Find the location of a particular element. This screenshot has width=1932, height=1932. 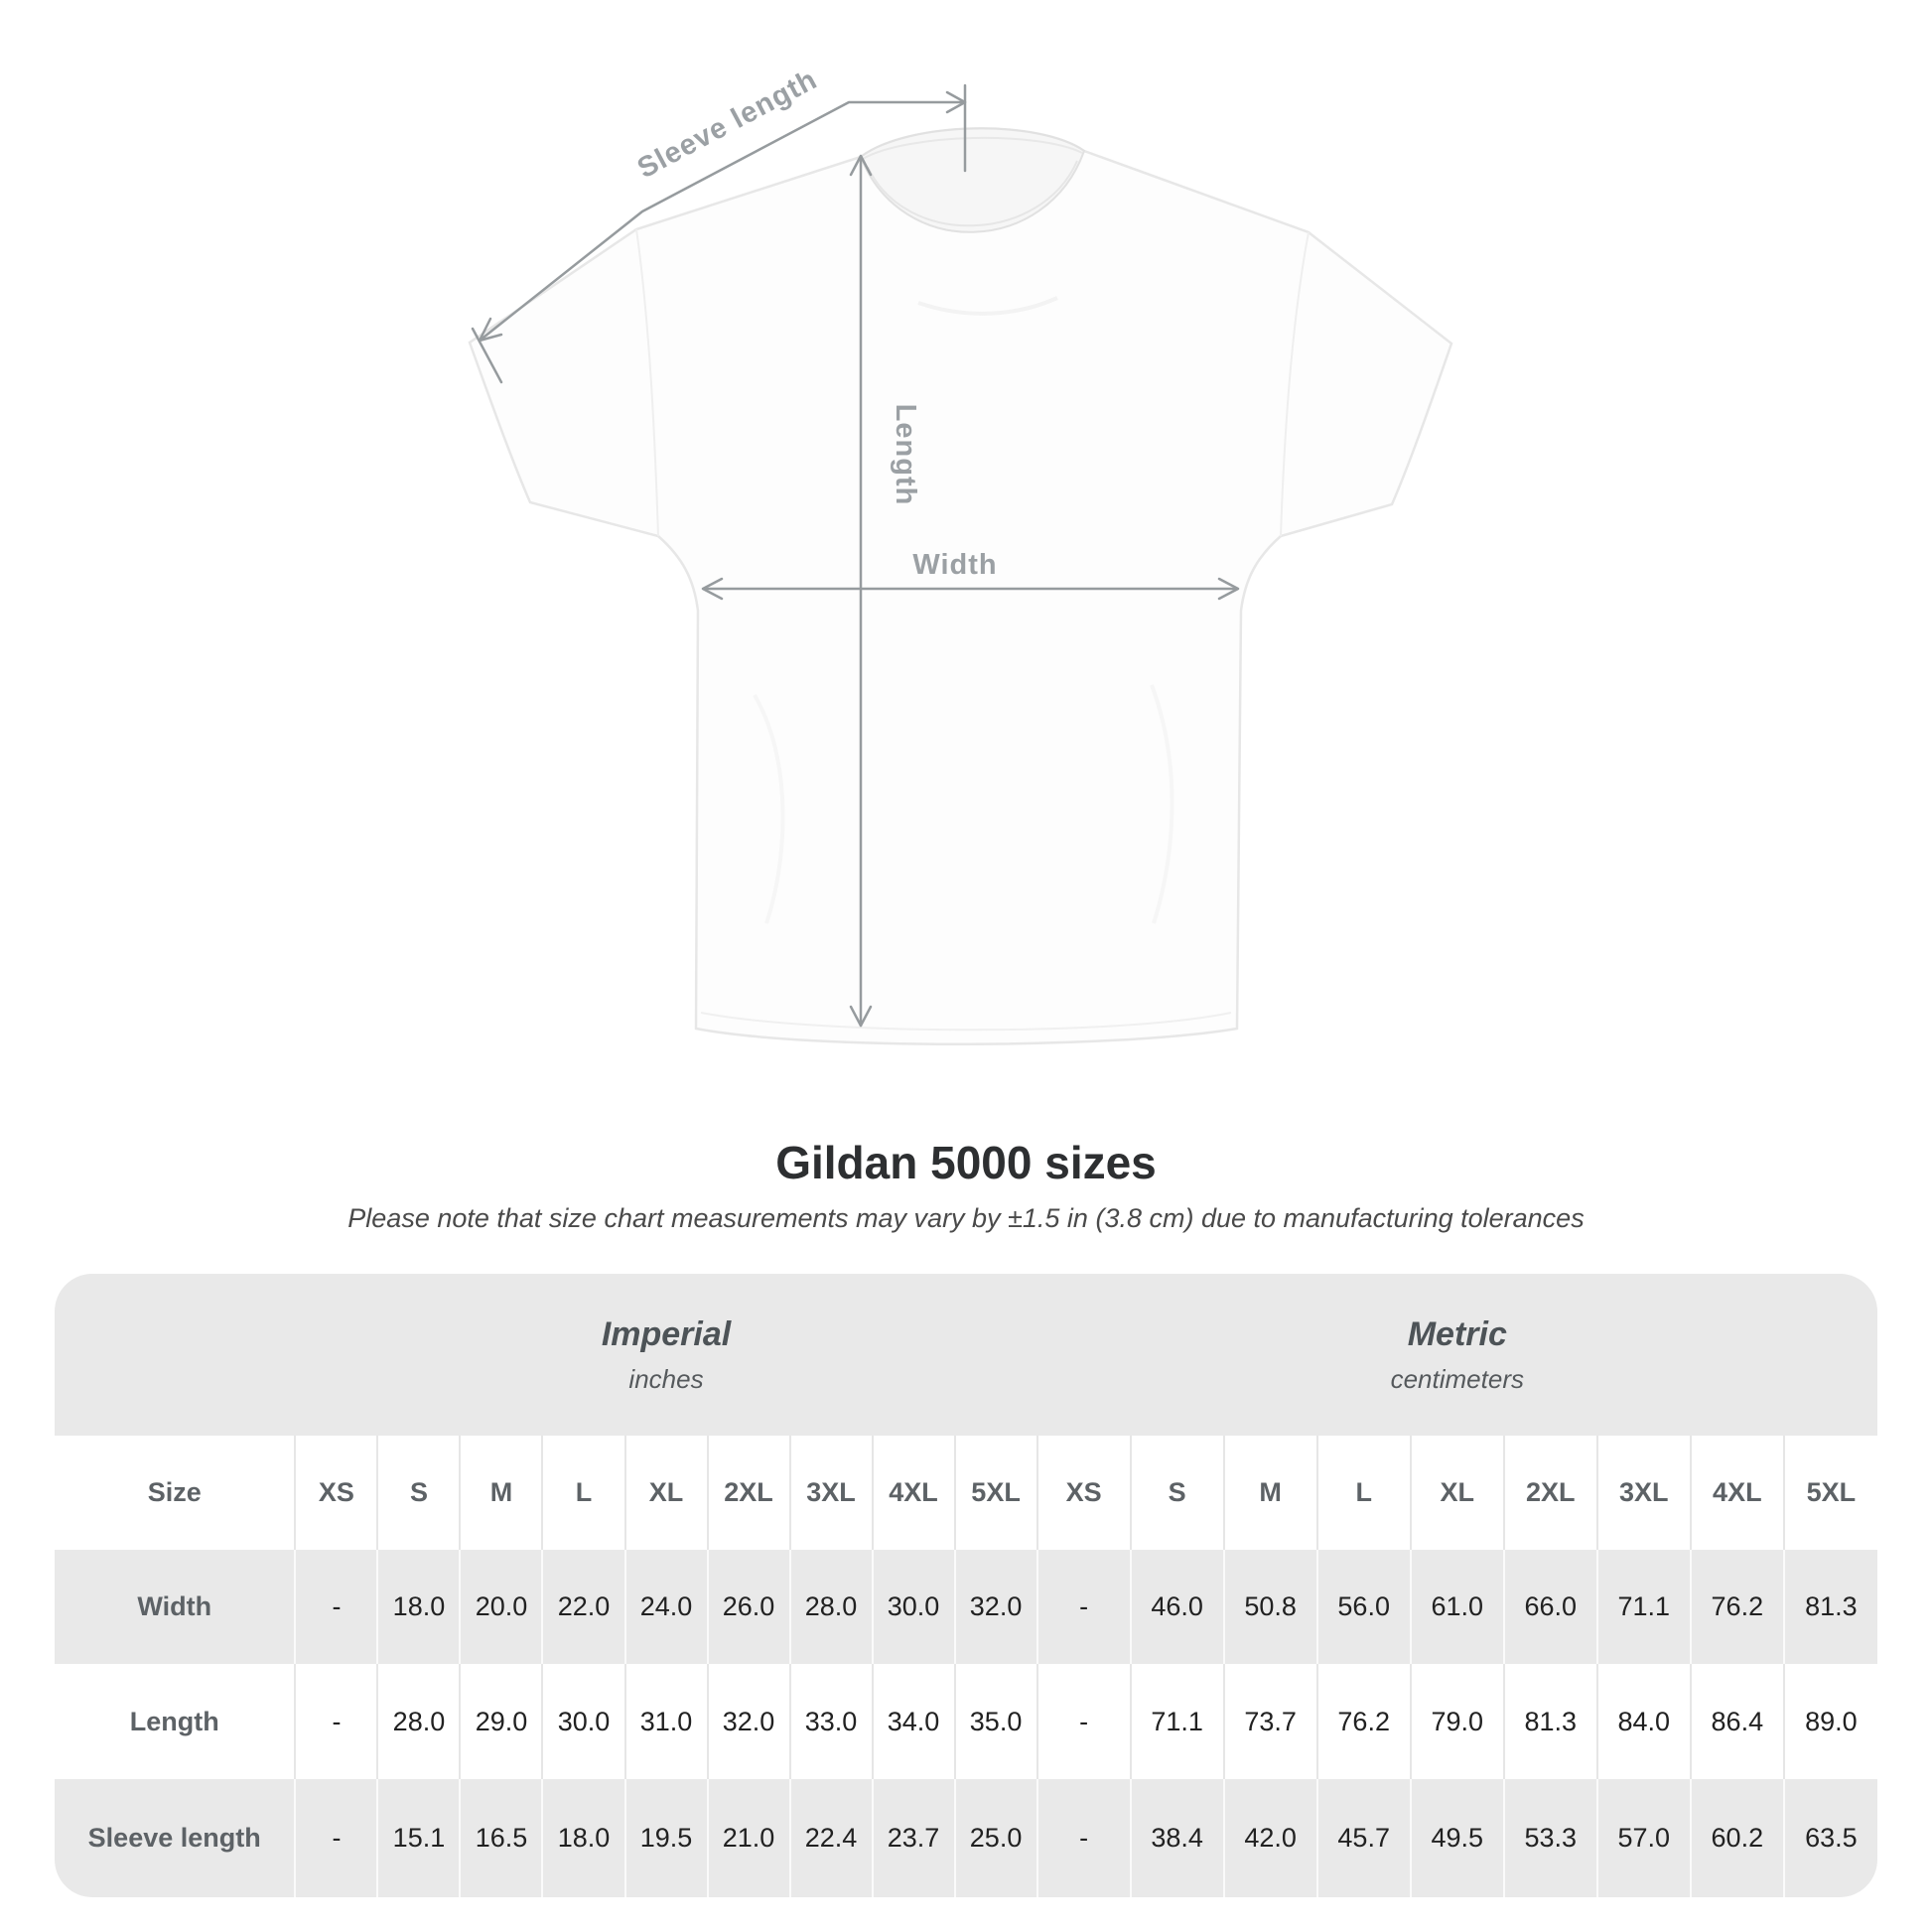

row-label: Length is located at coordinates (175, 1722).